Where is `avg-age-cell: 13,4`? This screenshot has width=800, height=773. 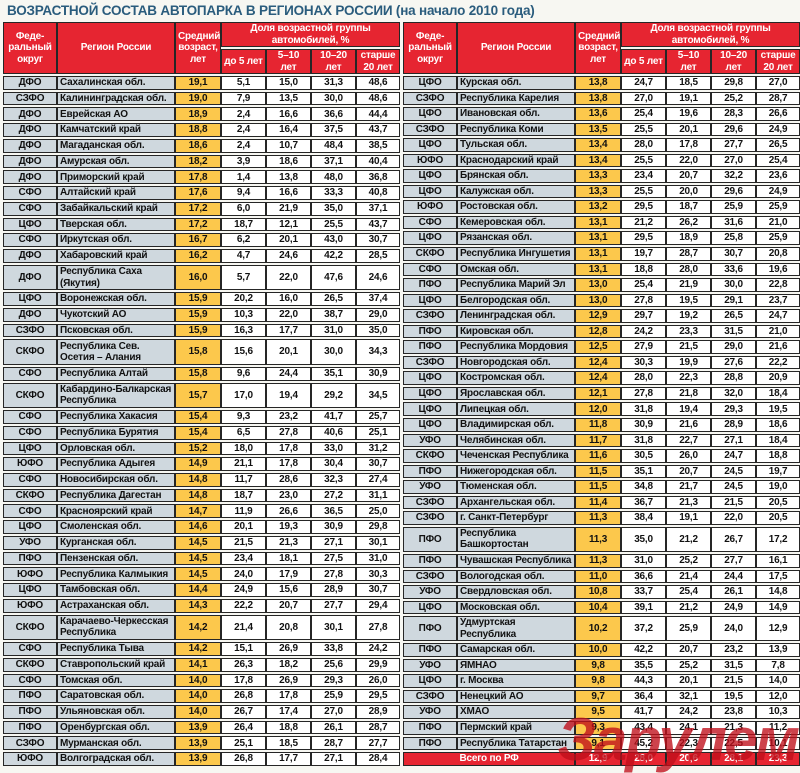 avg-age-cell: 13,4 is located at coordinates (598, 160).